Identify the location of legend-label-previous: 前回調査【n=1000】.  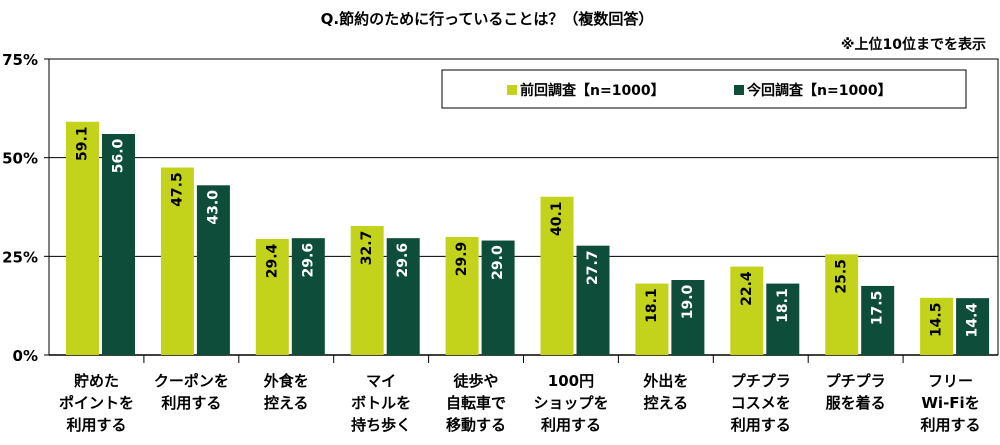
(592, 90).